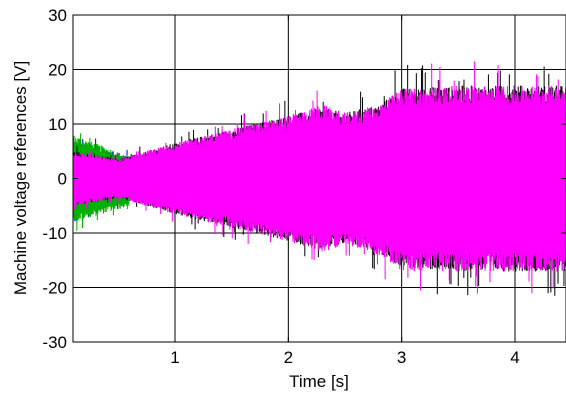 The image size is (566, 398). I want to click on x-tick-label: 1, so click(174, 357).